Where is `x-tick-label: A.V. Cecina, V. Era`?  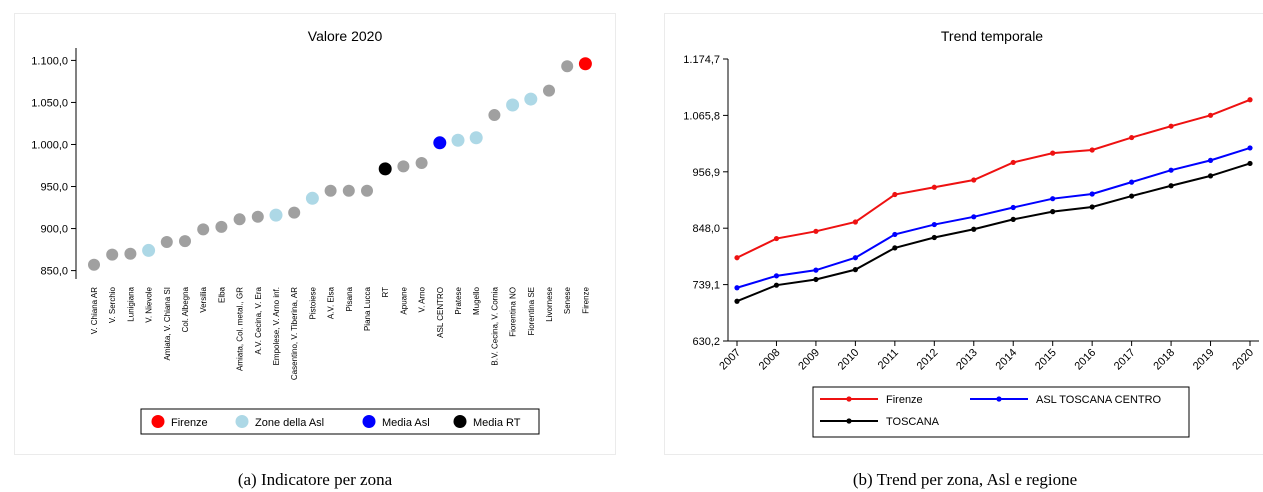
x-tick-label: A.V. Cecina, V. Era is located at coordinates (258, 320).